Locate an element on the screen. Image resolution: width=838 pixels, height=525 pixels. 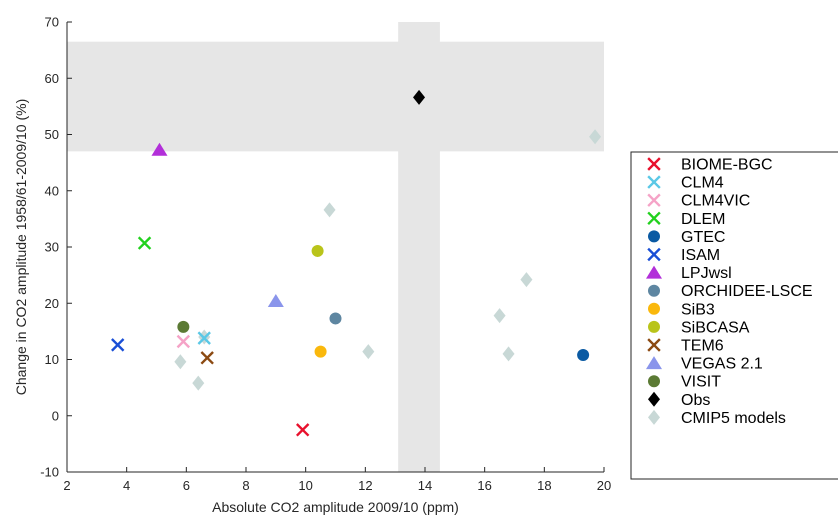
point-tem6 is located at coordinates (207, 358).